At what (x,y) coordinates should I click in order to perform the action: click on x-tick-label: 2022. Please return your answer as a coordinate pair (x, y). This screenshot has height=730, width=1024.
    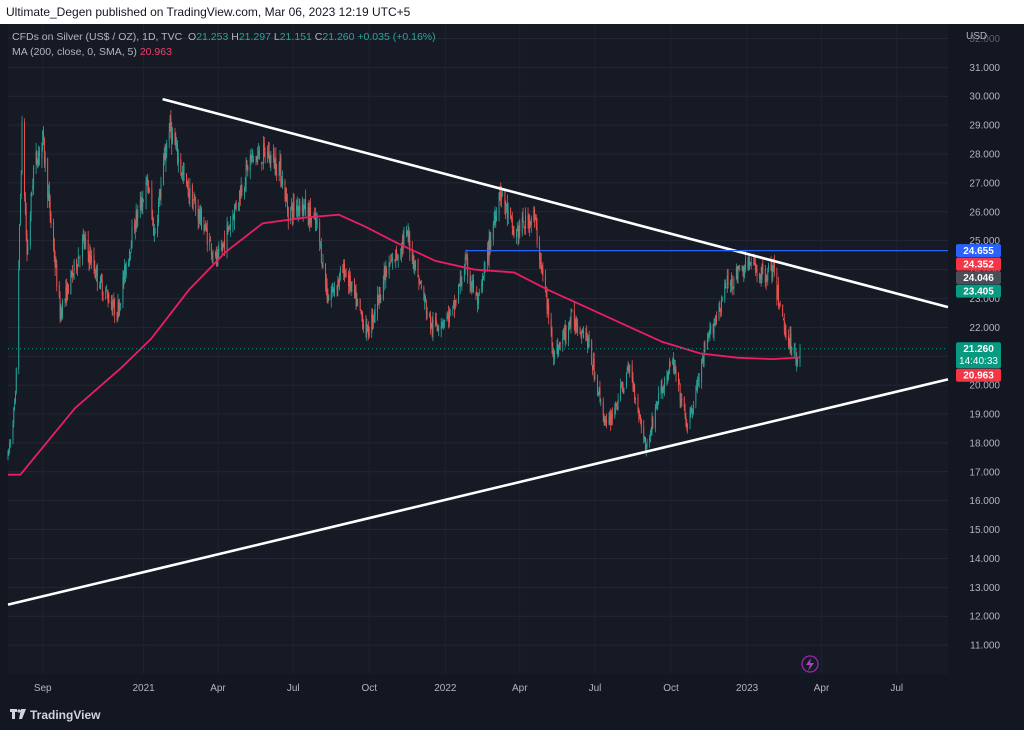
    Looking at the image, I should click on (445, 688).